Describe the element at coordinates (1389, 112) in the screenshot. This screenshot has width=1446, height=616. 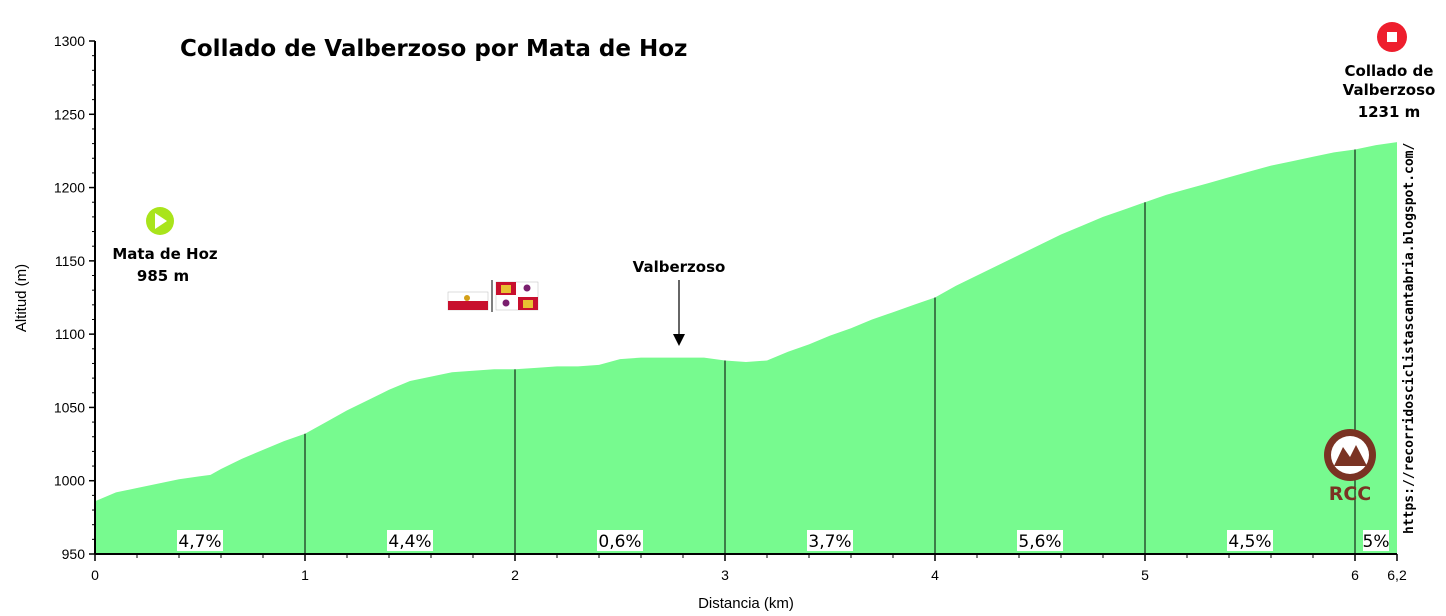
I see `end-altitude: 1231 m` at that location.